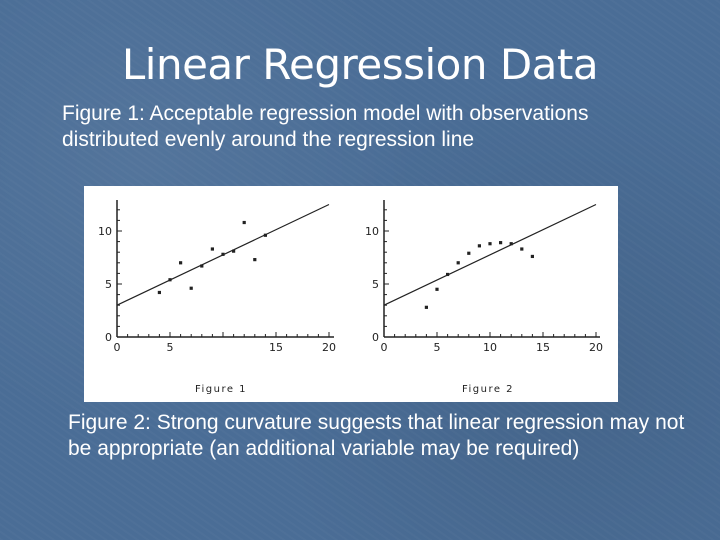 The height and width of the screenshot is (540, 720). What do you see at coordinates (488, 389) in the screenshot?
I see `figure-title: Figure 2` at bounding box center [488, 389].